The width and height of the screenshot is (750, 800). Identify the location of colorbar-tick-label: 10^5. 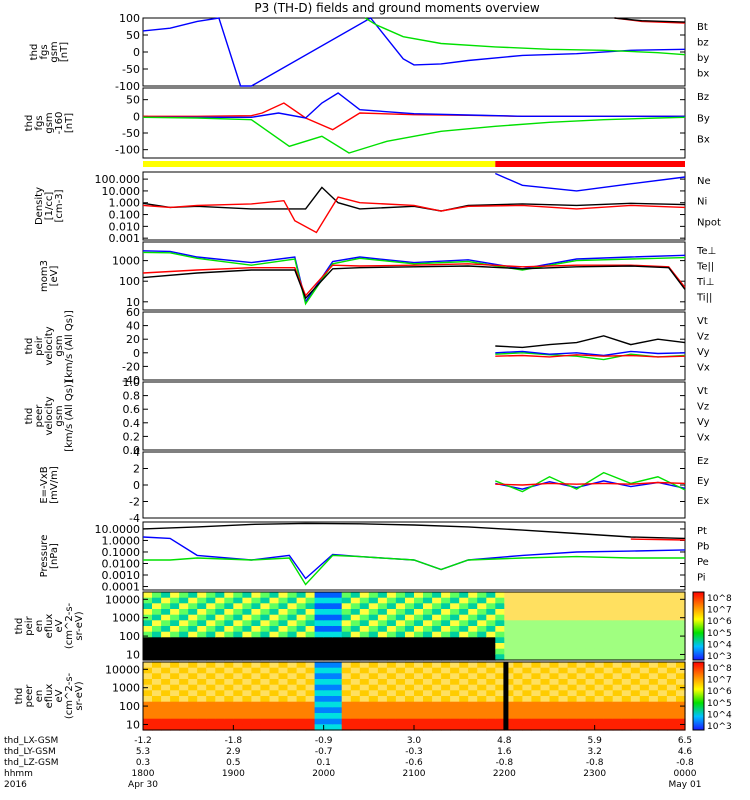
(719, 634).